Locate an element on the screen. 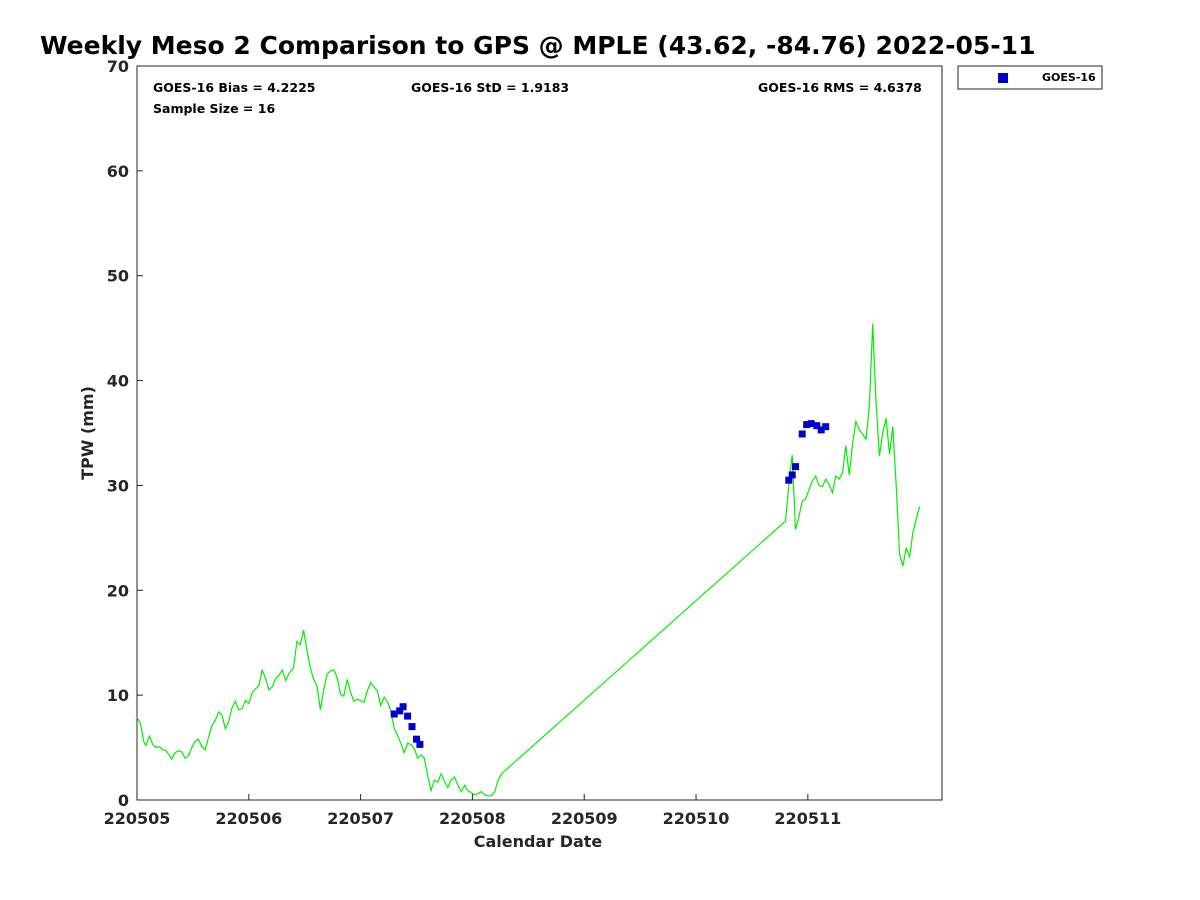 This screenshot has width=1200, height=900. y-tick-label: 20 is located at coordinates (118, 590).